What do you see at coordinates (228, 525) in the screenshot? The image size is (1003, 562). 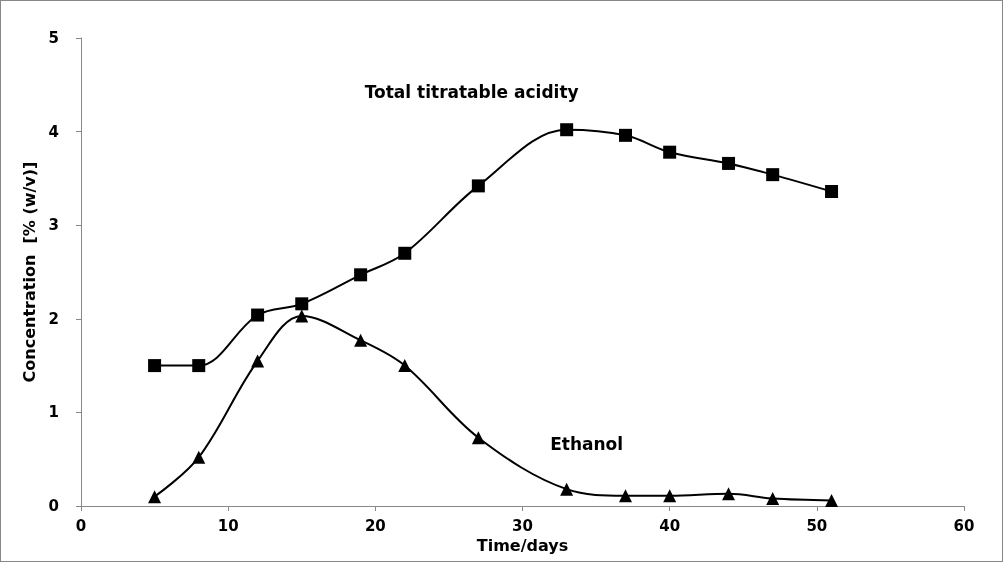 I see `x-tick-label: 10` at bounding box center [228, 525].